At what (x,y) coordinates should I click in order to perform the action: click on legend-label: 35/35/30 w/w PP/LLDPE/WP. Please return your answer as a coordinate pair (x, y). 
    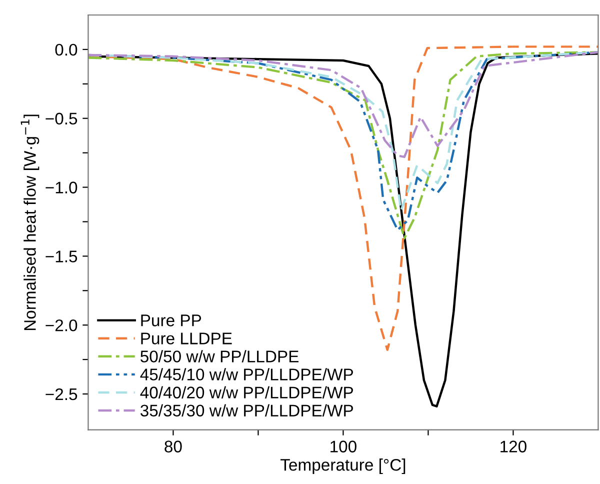
    Looking at the image, I should click on (246, 410).